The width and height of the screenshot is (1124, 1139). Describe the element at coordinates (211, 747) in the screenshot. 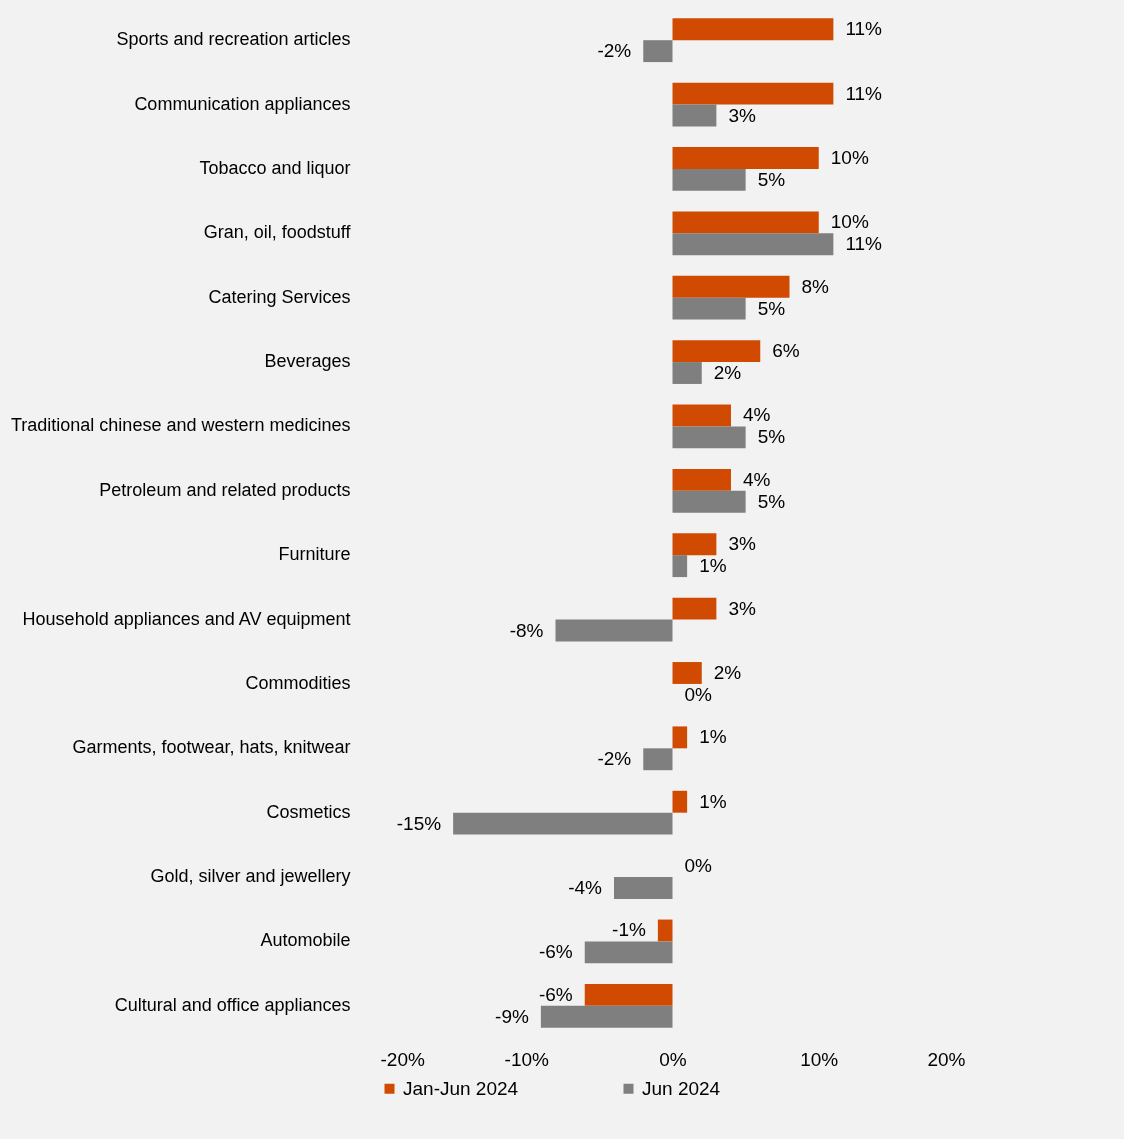

I see `y-tick-label: Garments, footwear, hats, knitwear` at that location.